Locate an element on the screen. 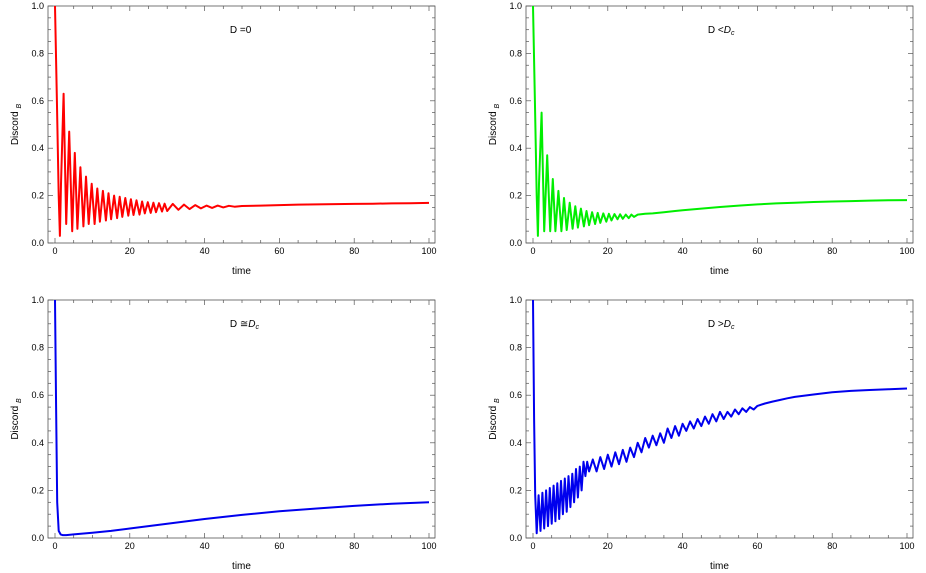  panel-annotation: D ≅Dc is located at coordinates (245, 325).